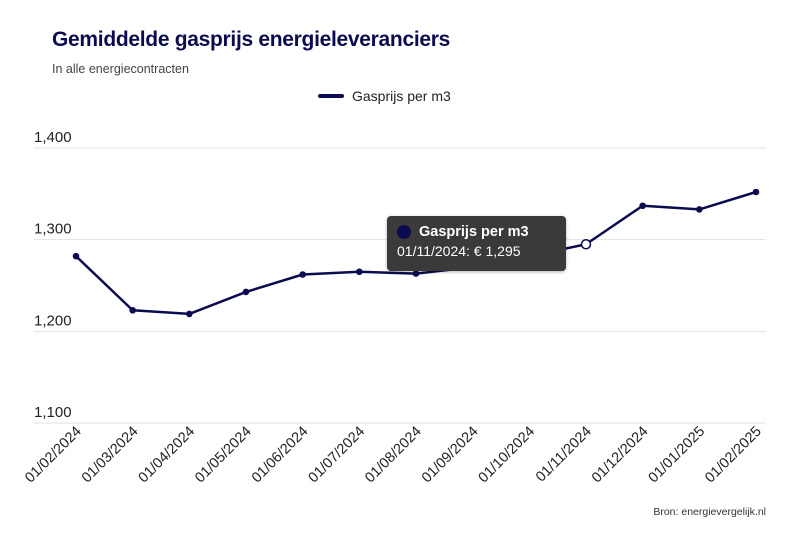 The height and width of the screenshot is (533, 800). I want to click on x-tick-label: 01/03/2024, so click(110, 455).